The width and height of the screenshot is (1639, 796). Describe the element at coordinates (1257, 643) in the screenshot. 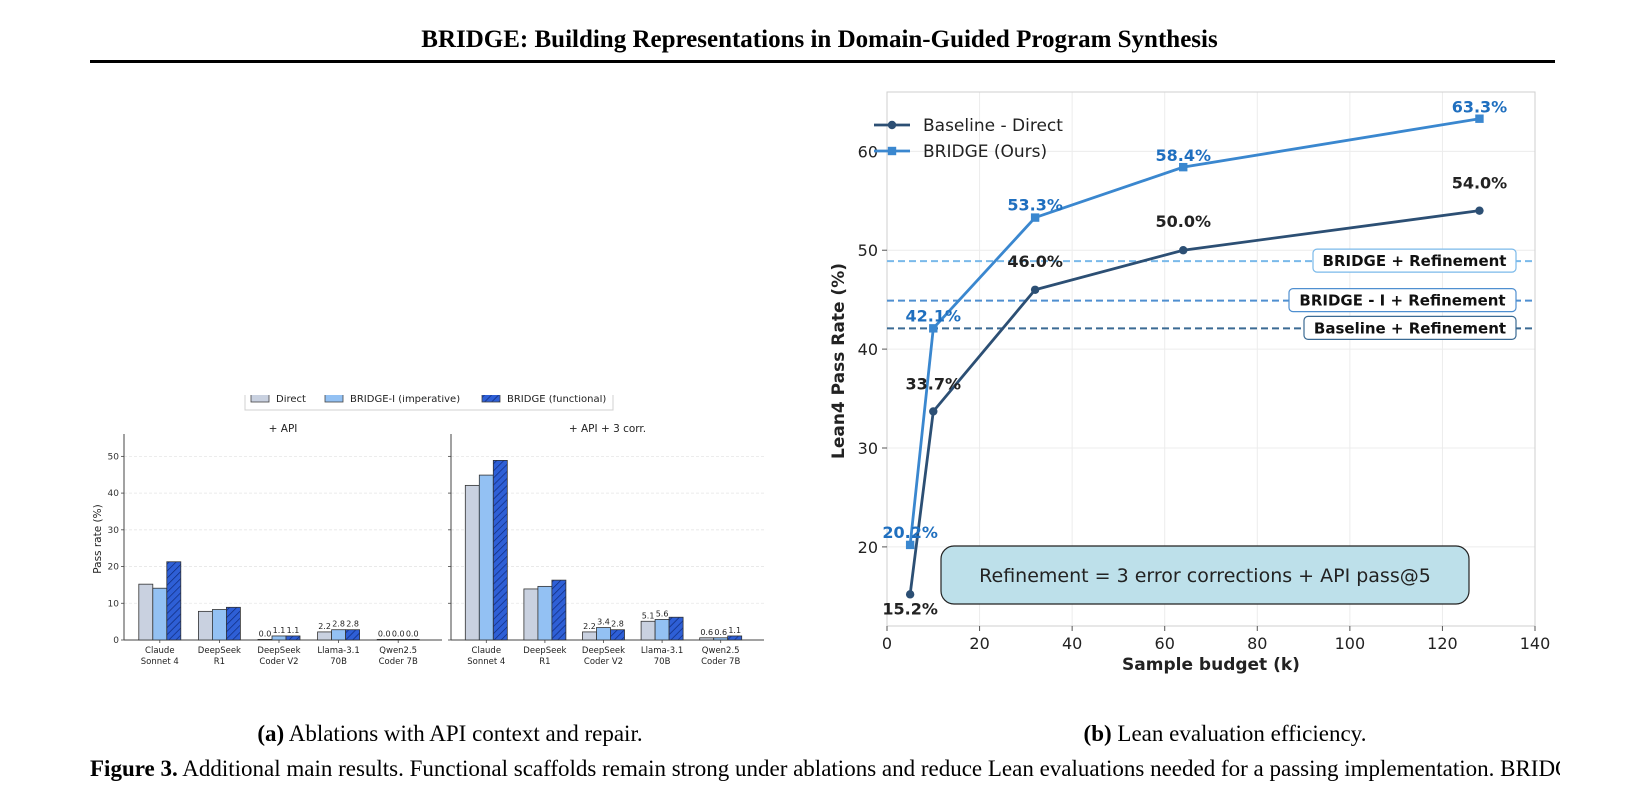

I see `line-xtick-label: 80` at that location.